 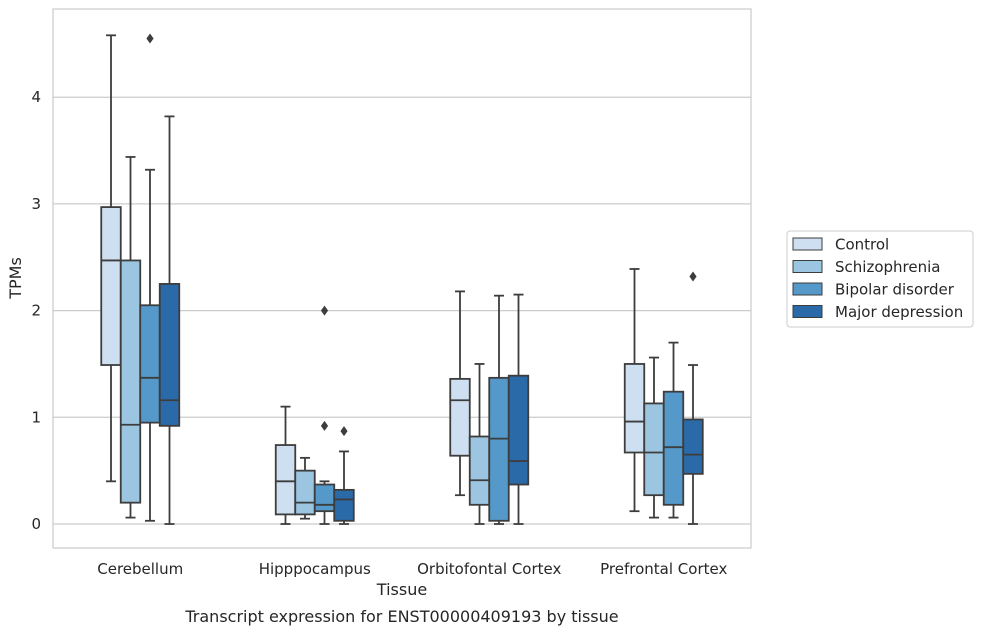 What do you see at coordinates (140, 569) in the screenshot?
I see `x-tick-label: Cerebellum` at bounding box center [140, 569].